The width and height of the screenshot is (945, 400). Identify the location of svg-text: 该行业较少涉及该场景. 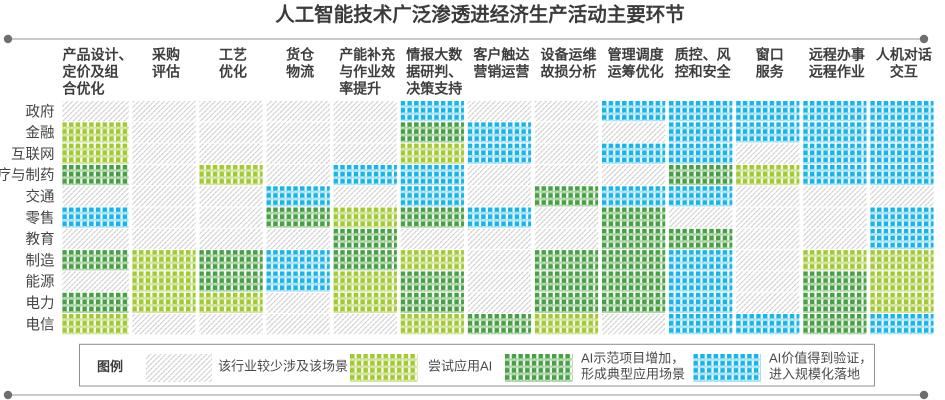
(283, 366).